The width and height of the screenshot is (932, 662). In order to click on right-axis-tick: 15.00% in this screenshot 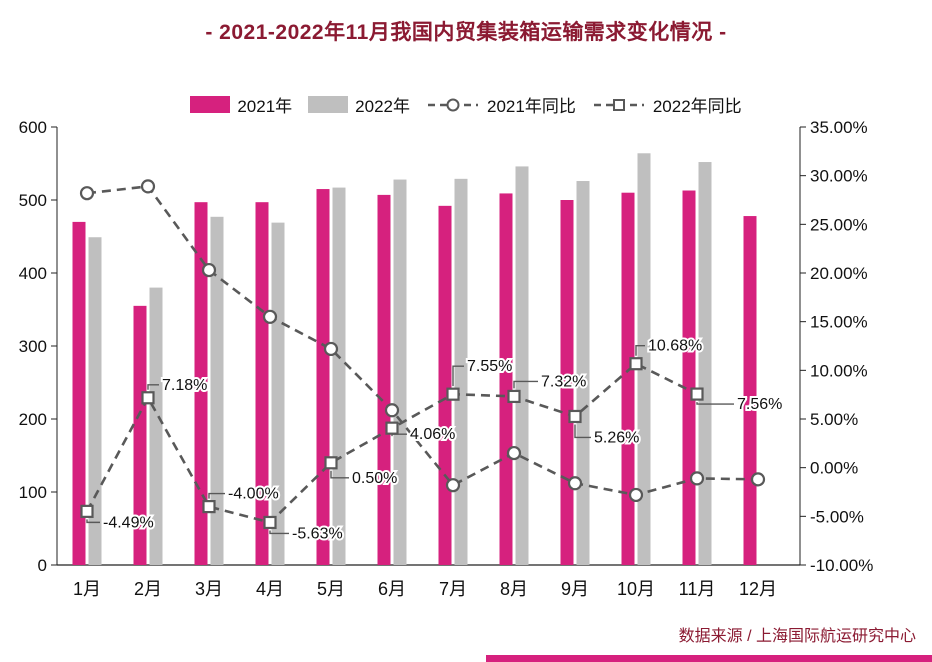, I will do `click(839, 322)`.